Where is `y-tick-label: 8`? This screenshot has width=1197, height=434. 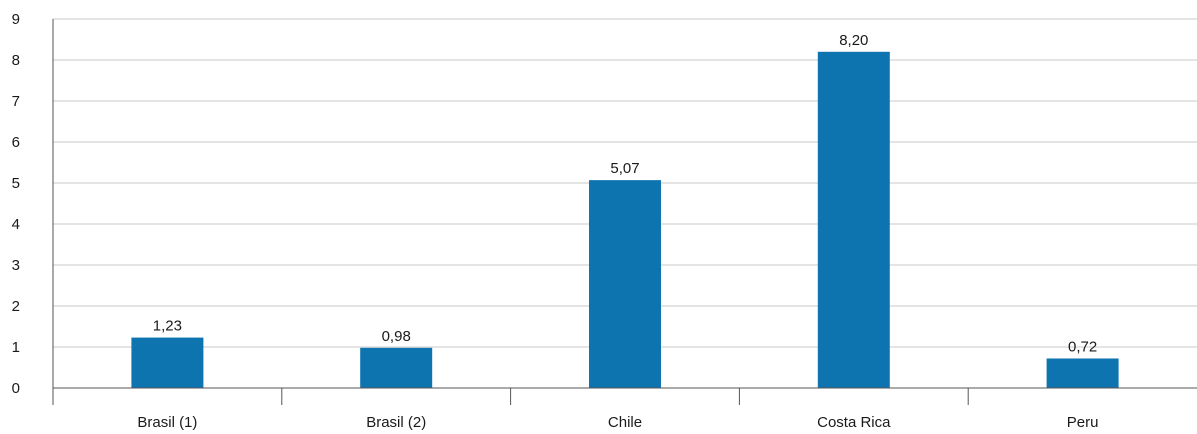 y-tick-label: 8 is located at coordinates (16, 60).